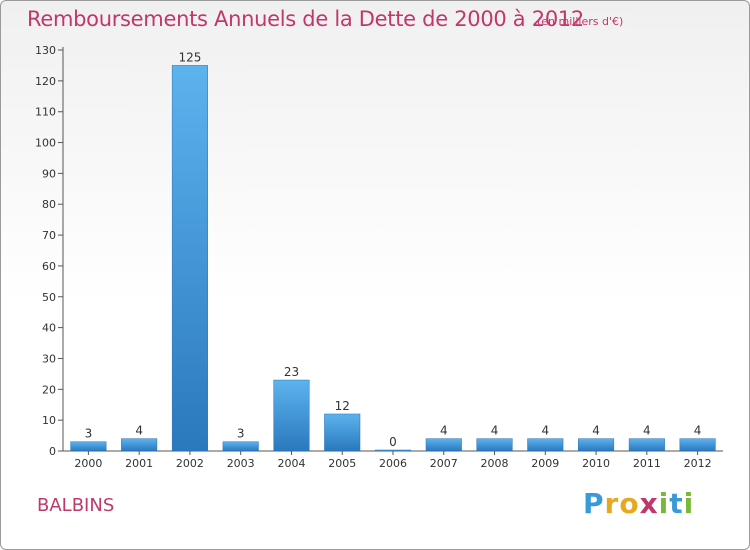  I want to click on x-tick-label: 2000, so click(88, 463).